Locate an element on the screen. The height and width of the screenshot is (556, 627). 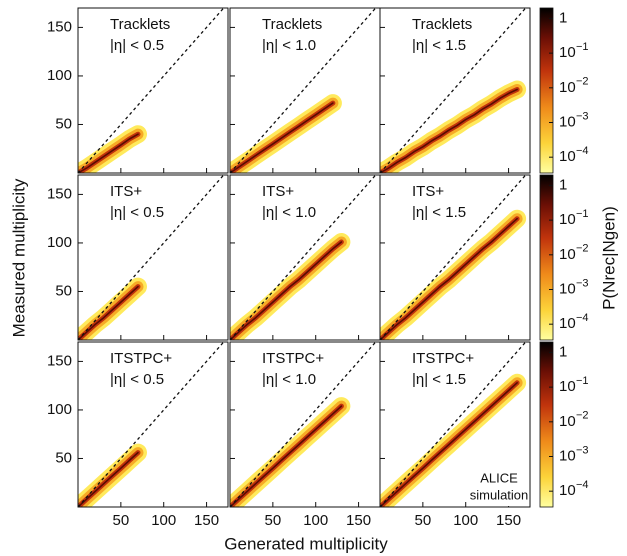
annotation-box is located at coordinates (499, 488).